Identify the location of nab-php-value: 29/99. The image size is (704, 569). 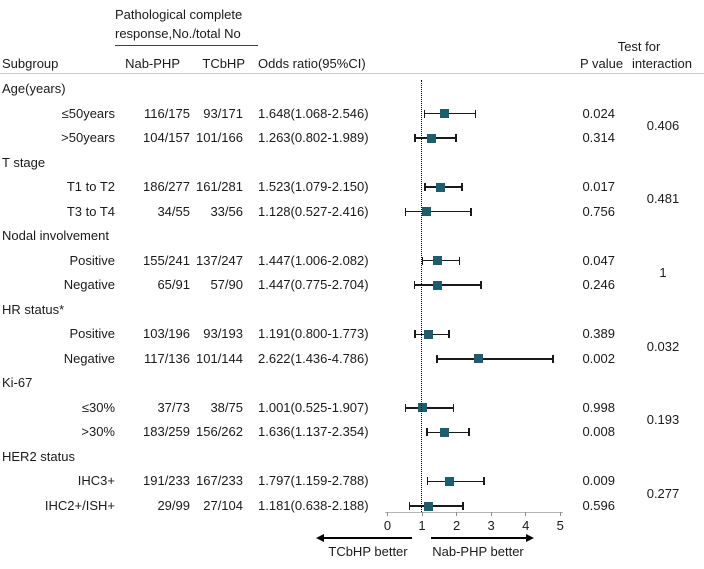
(173, 505).